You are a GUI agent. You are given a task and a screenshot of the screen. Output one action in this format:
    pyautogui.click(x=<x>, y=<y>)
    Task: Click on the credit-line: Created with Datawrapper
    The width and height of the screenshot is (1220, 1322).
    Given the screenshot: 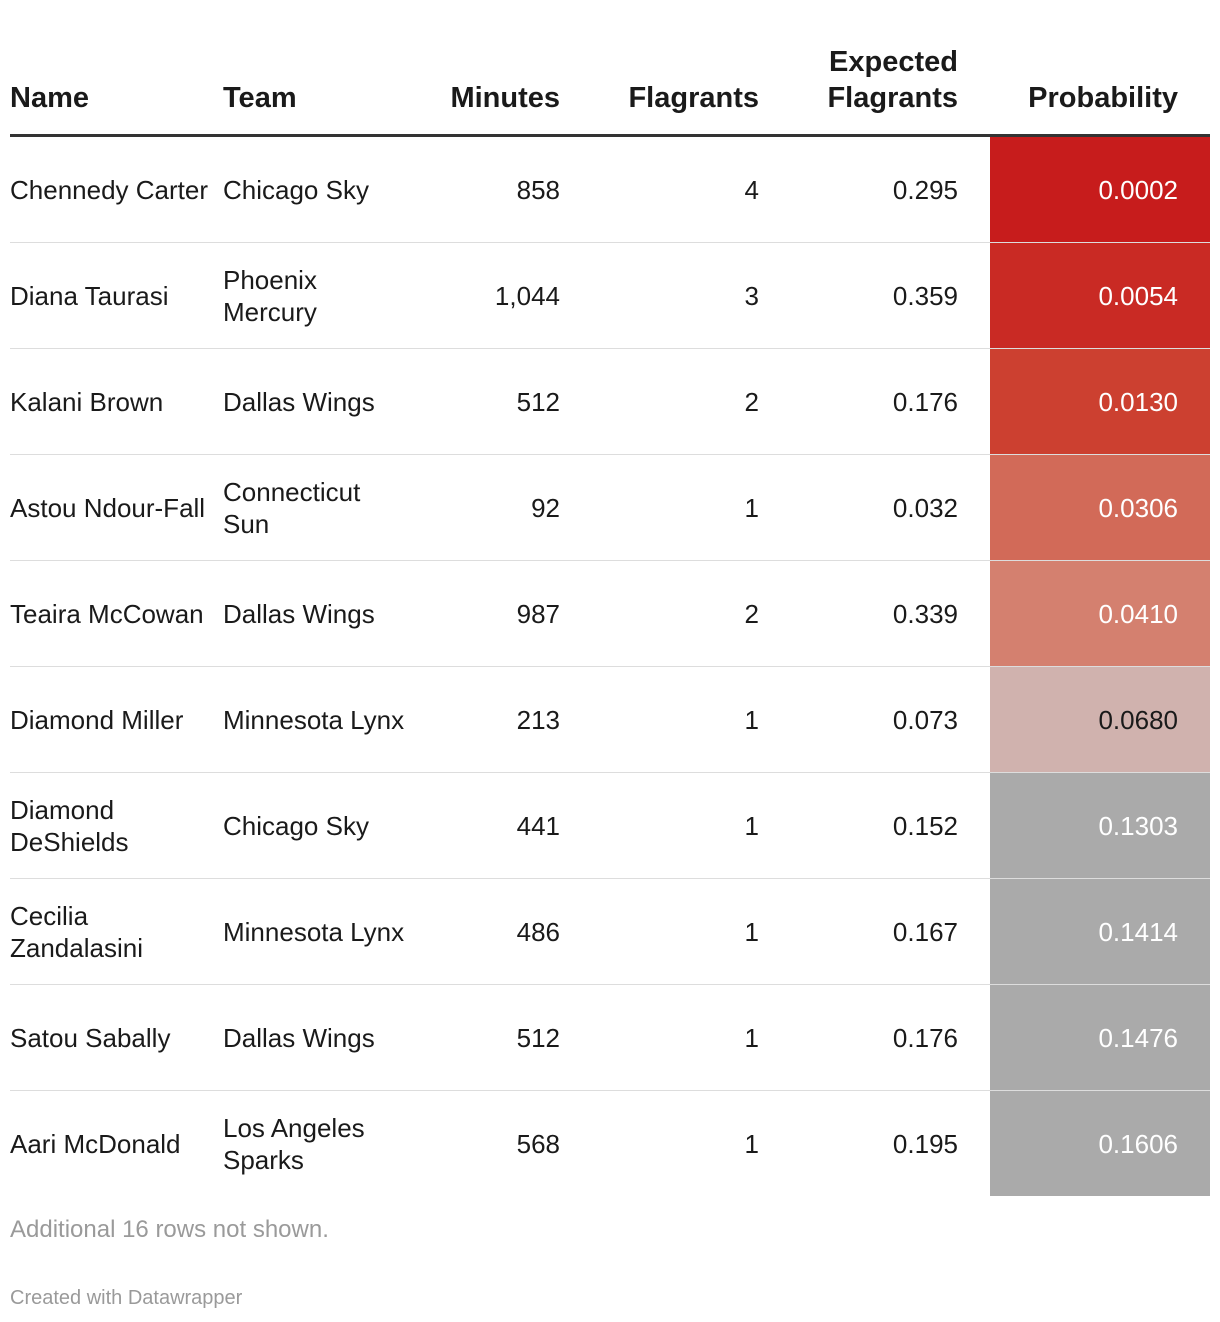 What is the action you would take?
    pyautogui.click(x=126, y=1298)
    